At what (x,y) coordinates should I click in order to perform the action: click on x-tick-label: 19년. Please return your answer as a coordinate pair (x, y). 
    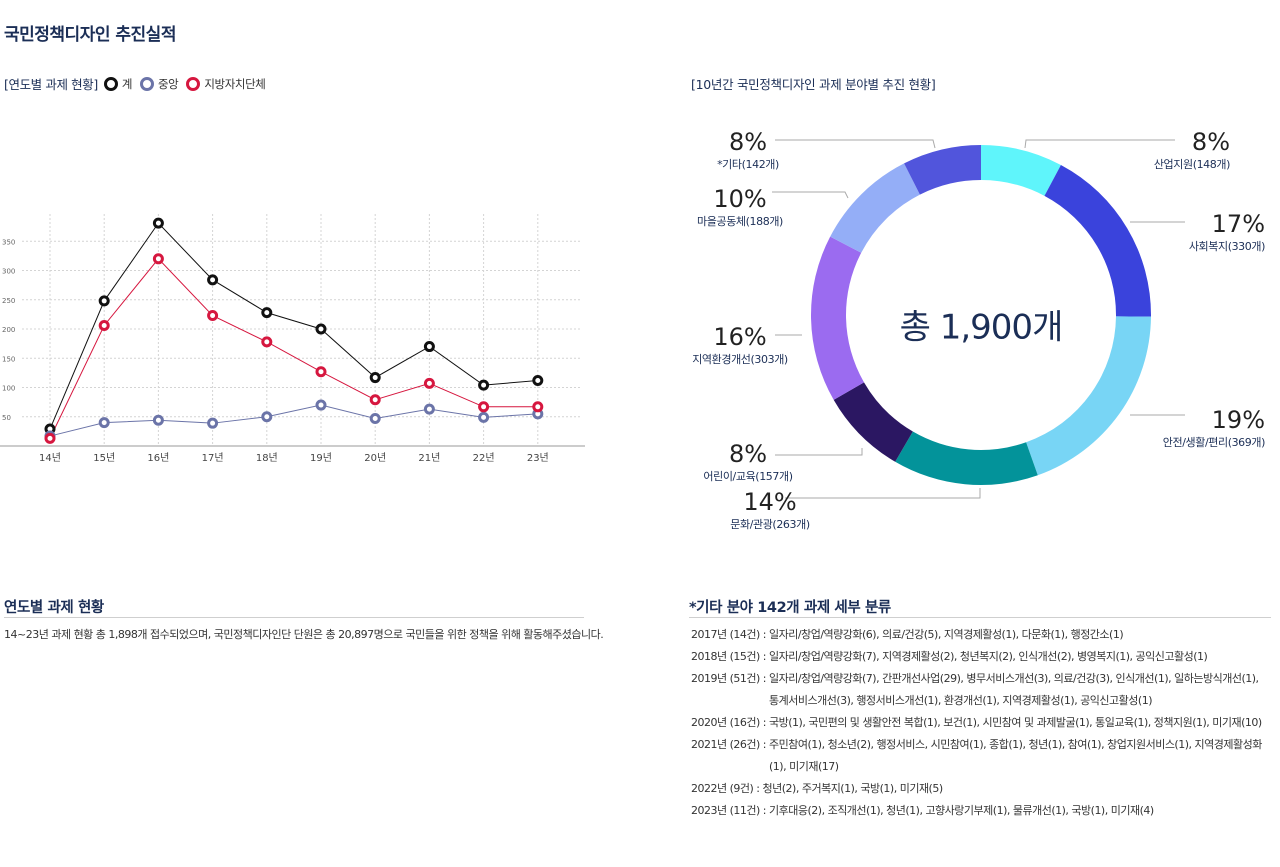
    Looking at the image, I should click on (321, 458).